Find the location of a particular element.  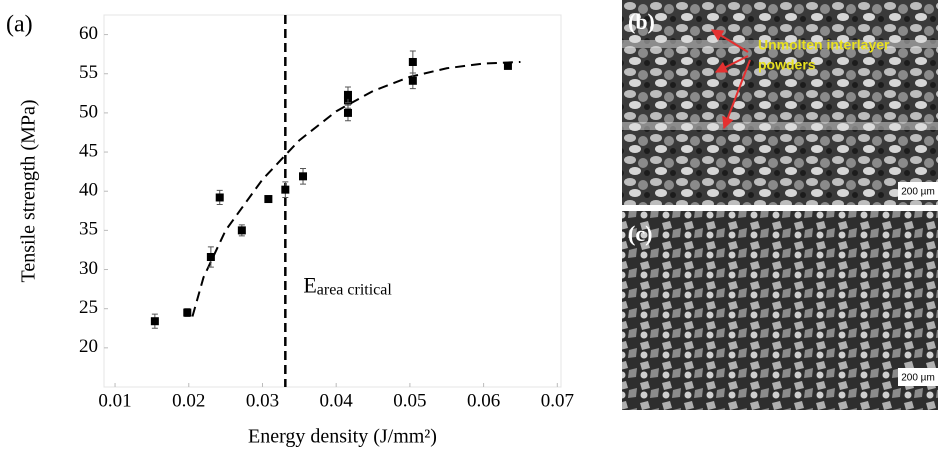

image is located at coordinates (780, 310).